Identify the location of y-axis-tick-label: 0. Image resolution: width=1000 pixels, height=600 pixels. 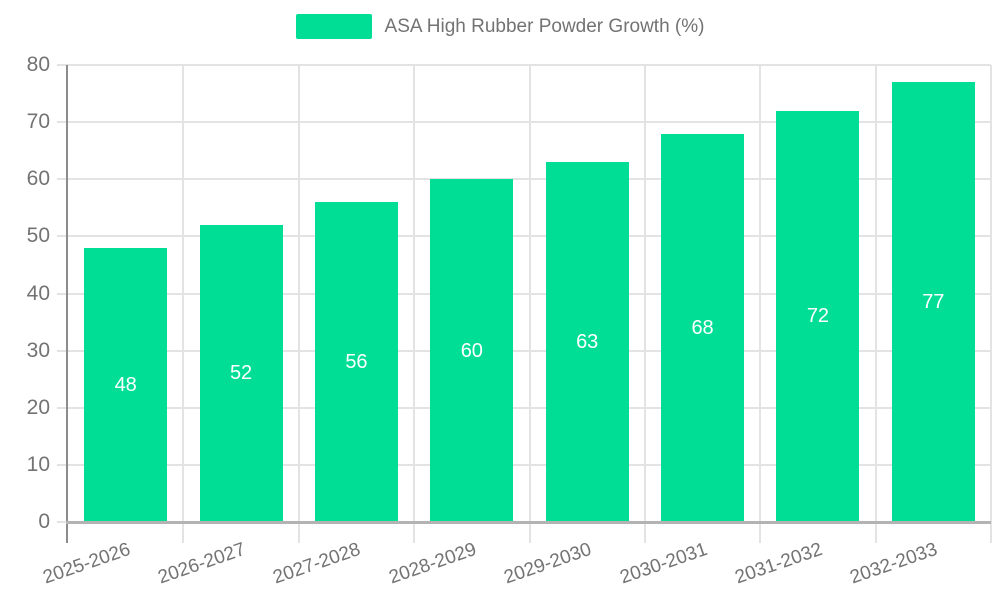
(44, 521).